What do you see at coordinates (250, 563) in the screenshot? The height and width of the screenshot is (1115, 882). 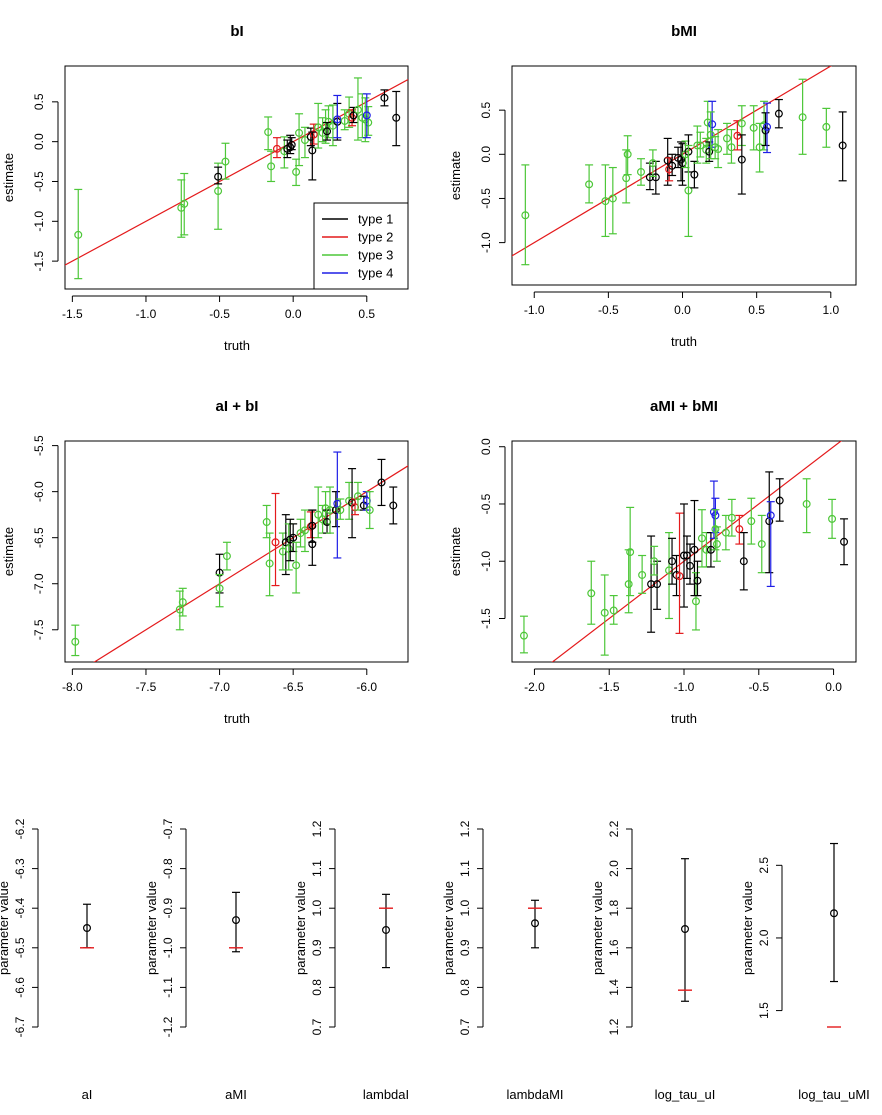 I see `identity-line` at bounding box center [250, 563].